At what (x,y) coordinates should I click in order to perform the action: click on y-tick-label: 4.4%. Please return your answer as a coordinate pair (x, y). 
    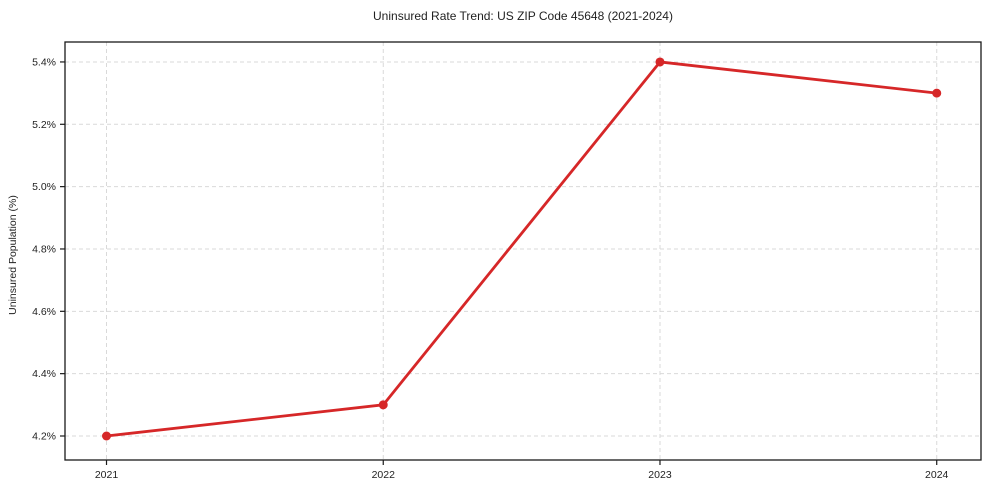
    Looking at the image, I should click on (44, 374).